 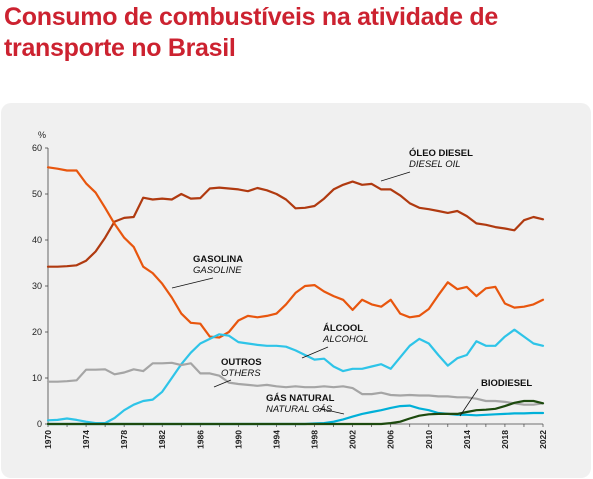 What do you see at coordinates (395, 176) in the screenshot?
I see `leader-line-oleo-diesel` at bounding box center [395, 176].